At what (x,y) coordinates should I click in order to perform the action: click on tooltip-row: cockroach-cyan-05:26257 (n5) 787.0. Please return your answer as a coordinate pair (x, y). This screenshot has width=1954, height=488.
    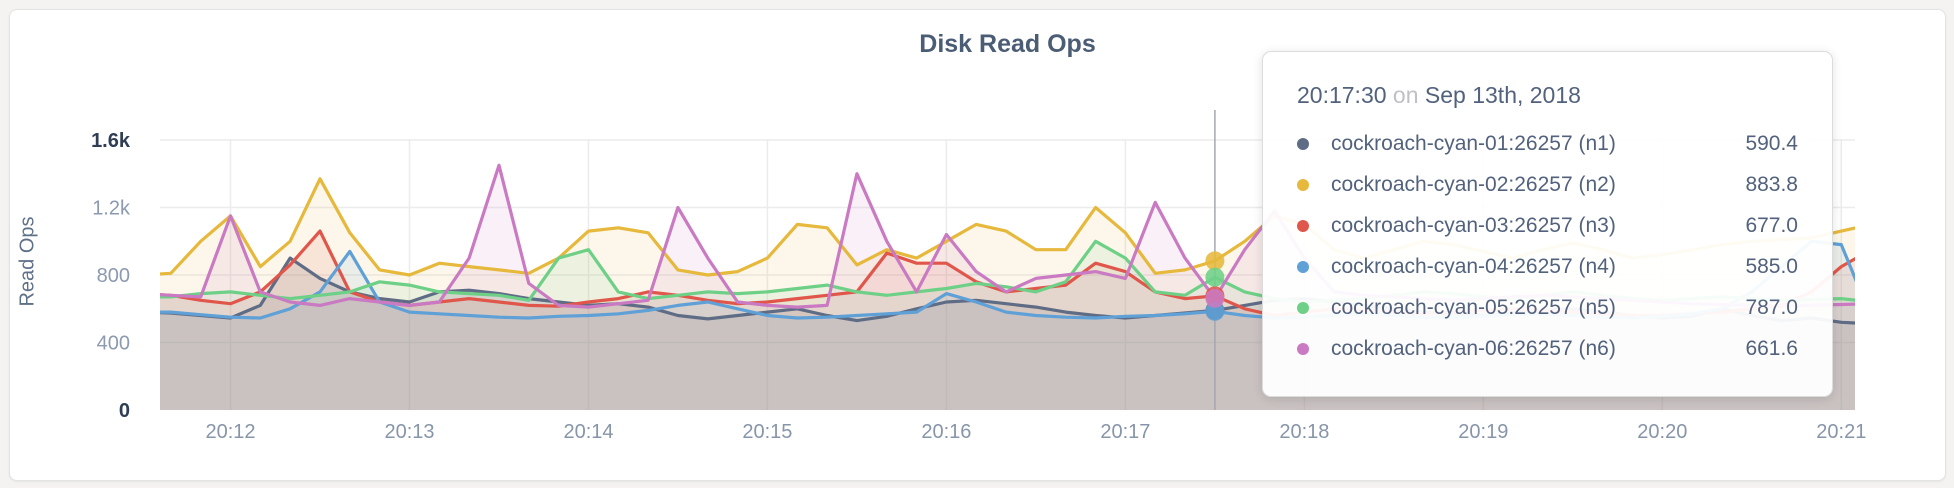
    Looking at the image, I should click on (1547, 307).